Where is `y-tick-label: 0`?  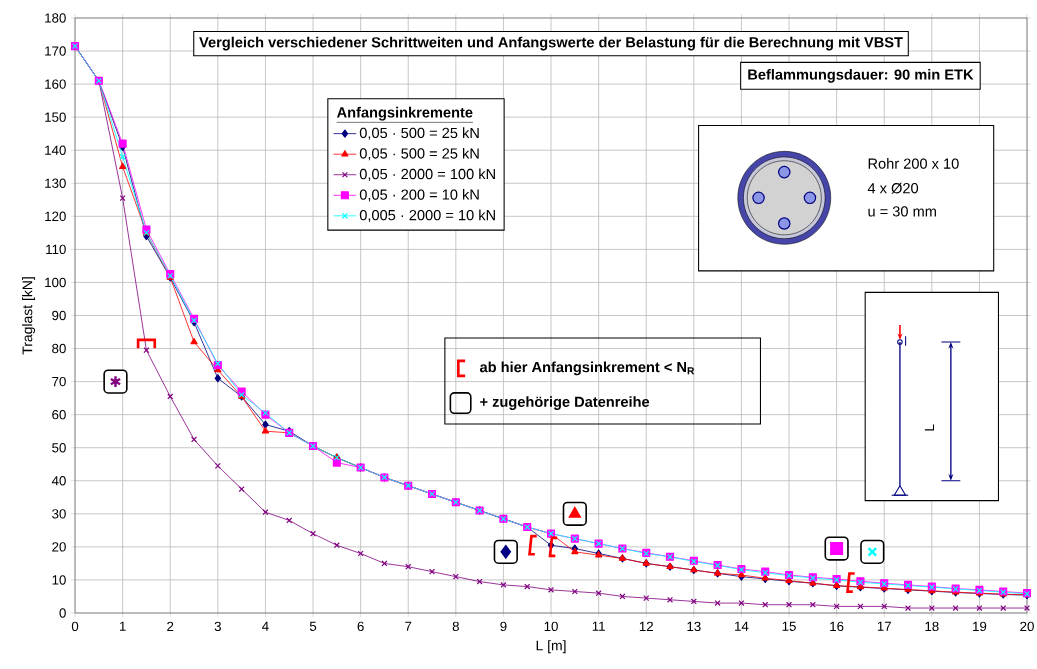 y-tick-label: 0 is located at coordinates (62, 613).